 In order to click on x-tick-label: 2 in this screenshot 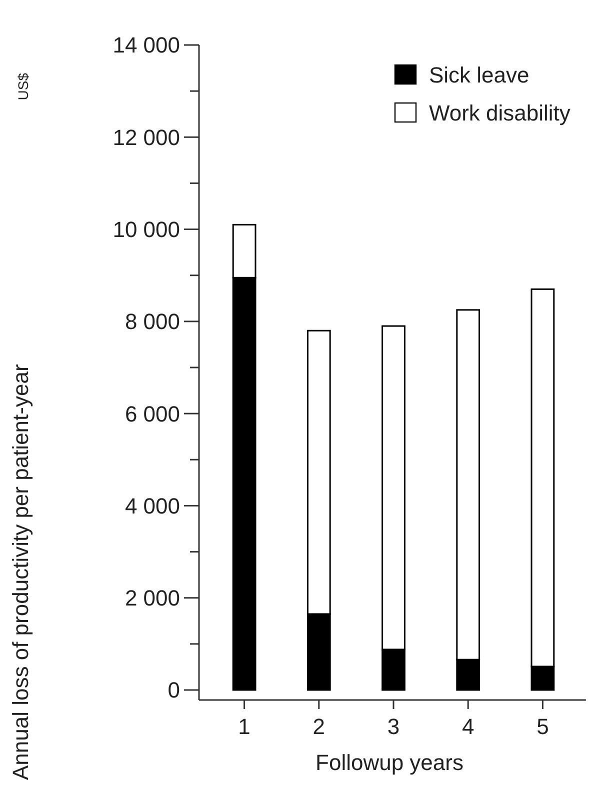, I will do `click(319, 726)`.